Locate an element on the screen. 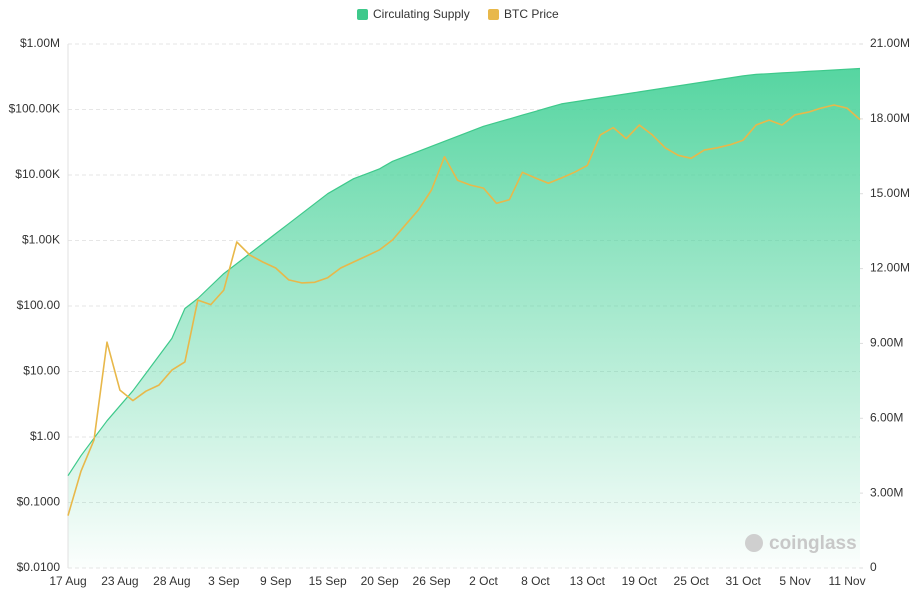 The width and height of the screenshot is (920, 591). x-tick-label: 3 Sep is located at coordinates (224, 581).